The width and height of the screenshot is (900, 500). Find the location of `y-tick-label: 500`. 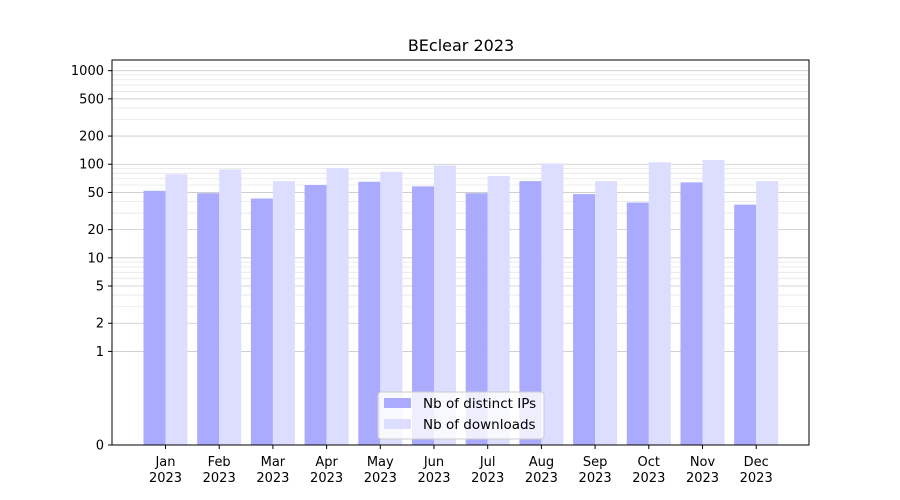

y-tick-label: 500 is located at coordinates (91, 99).